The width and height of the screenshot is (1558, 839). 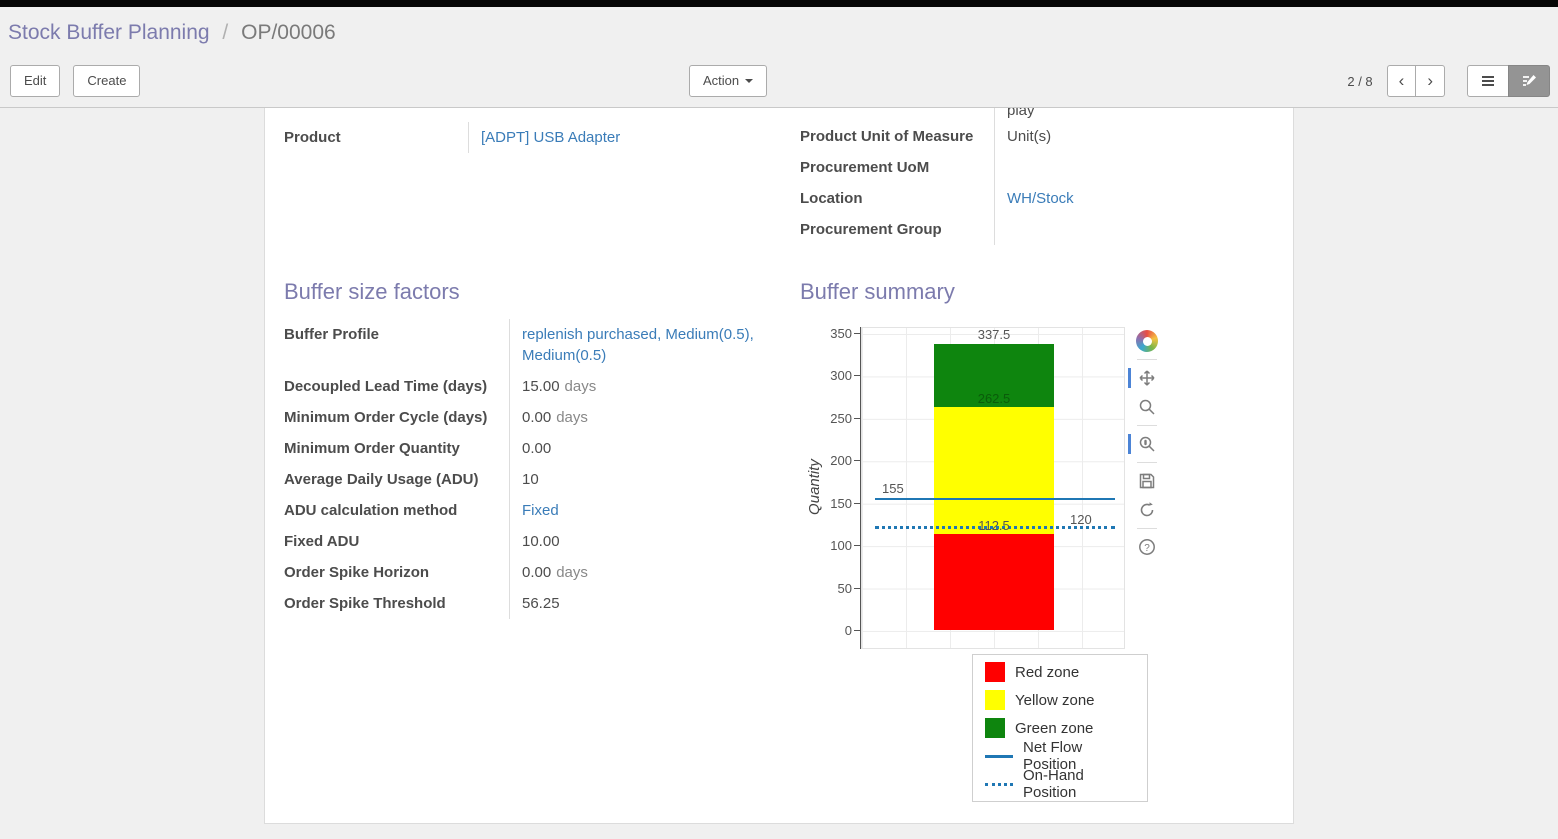 I want to click on wheel-zoom-tool-icon, so click(x=1143, y=444).